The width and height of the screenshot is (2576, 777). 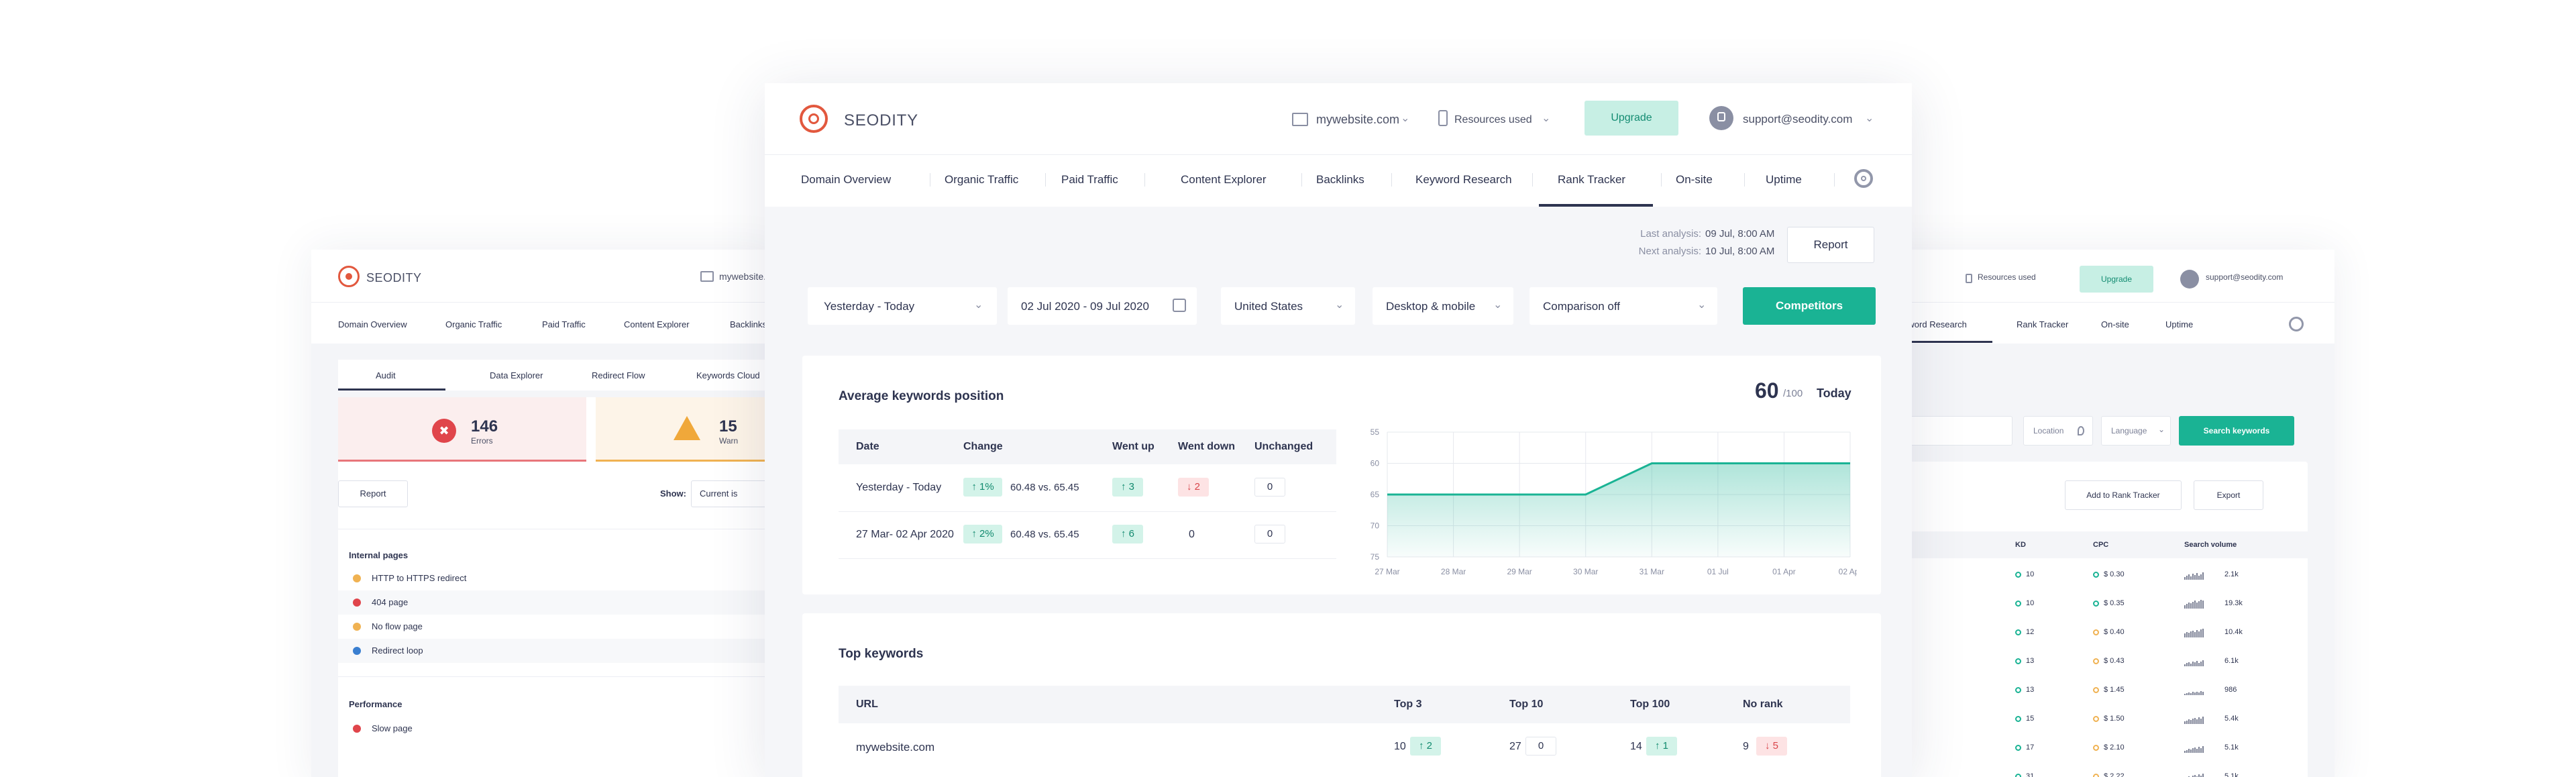 I want to click on location-select: Location, so click(x=2058, y=431).